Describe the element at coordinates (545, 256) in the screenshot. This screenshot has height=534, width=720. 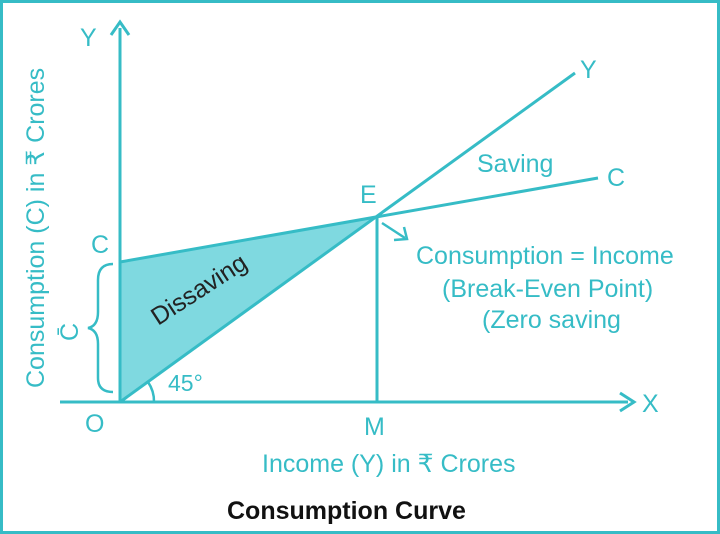
I see `break-even-annotation-line1: Consumption = Income` at that location.